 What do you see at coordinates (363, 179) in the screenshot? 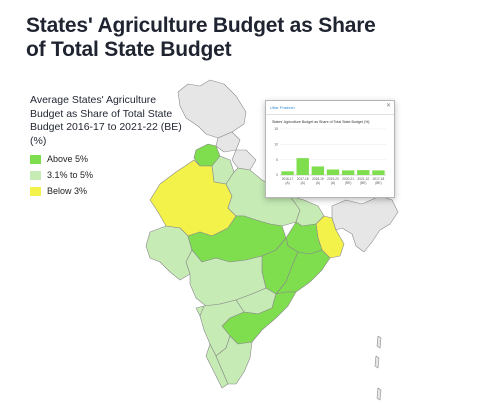
I see `popup-xtick-label: 2021-22` at bounding box center [363, 179].